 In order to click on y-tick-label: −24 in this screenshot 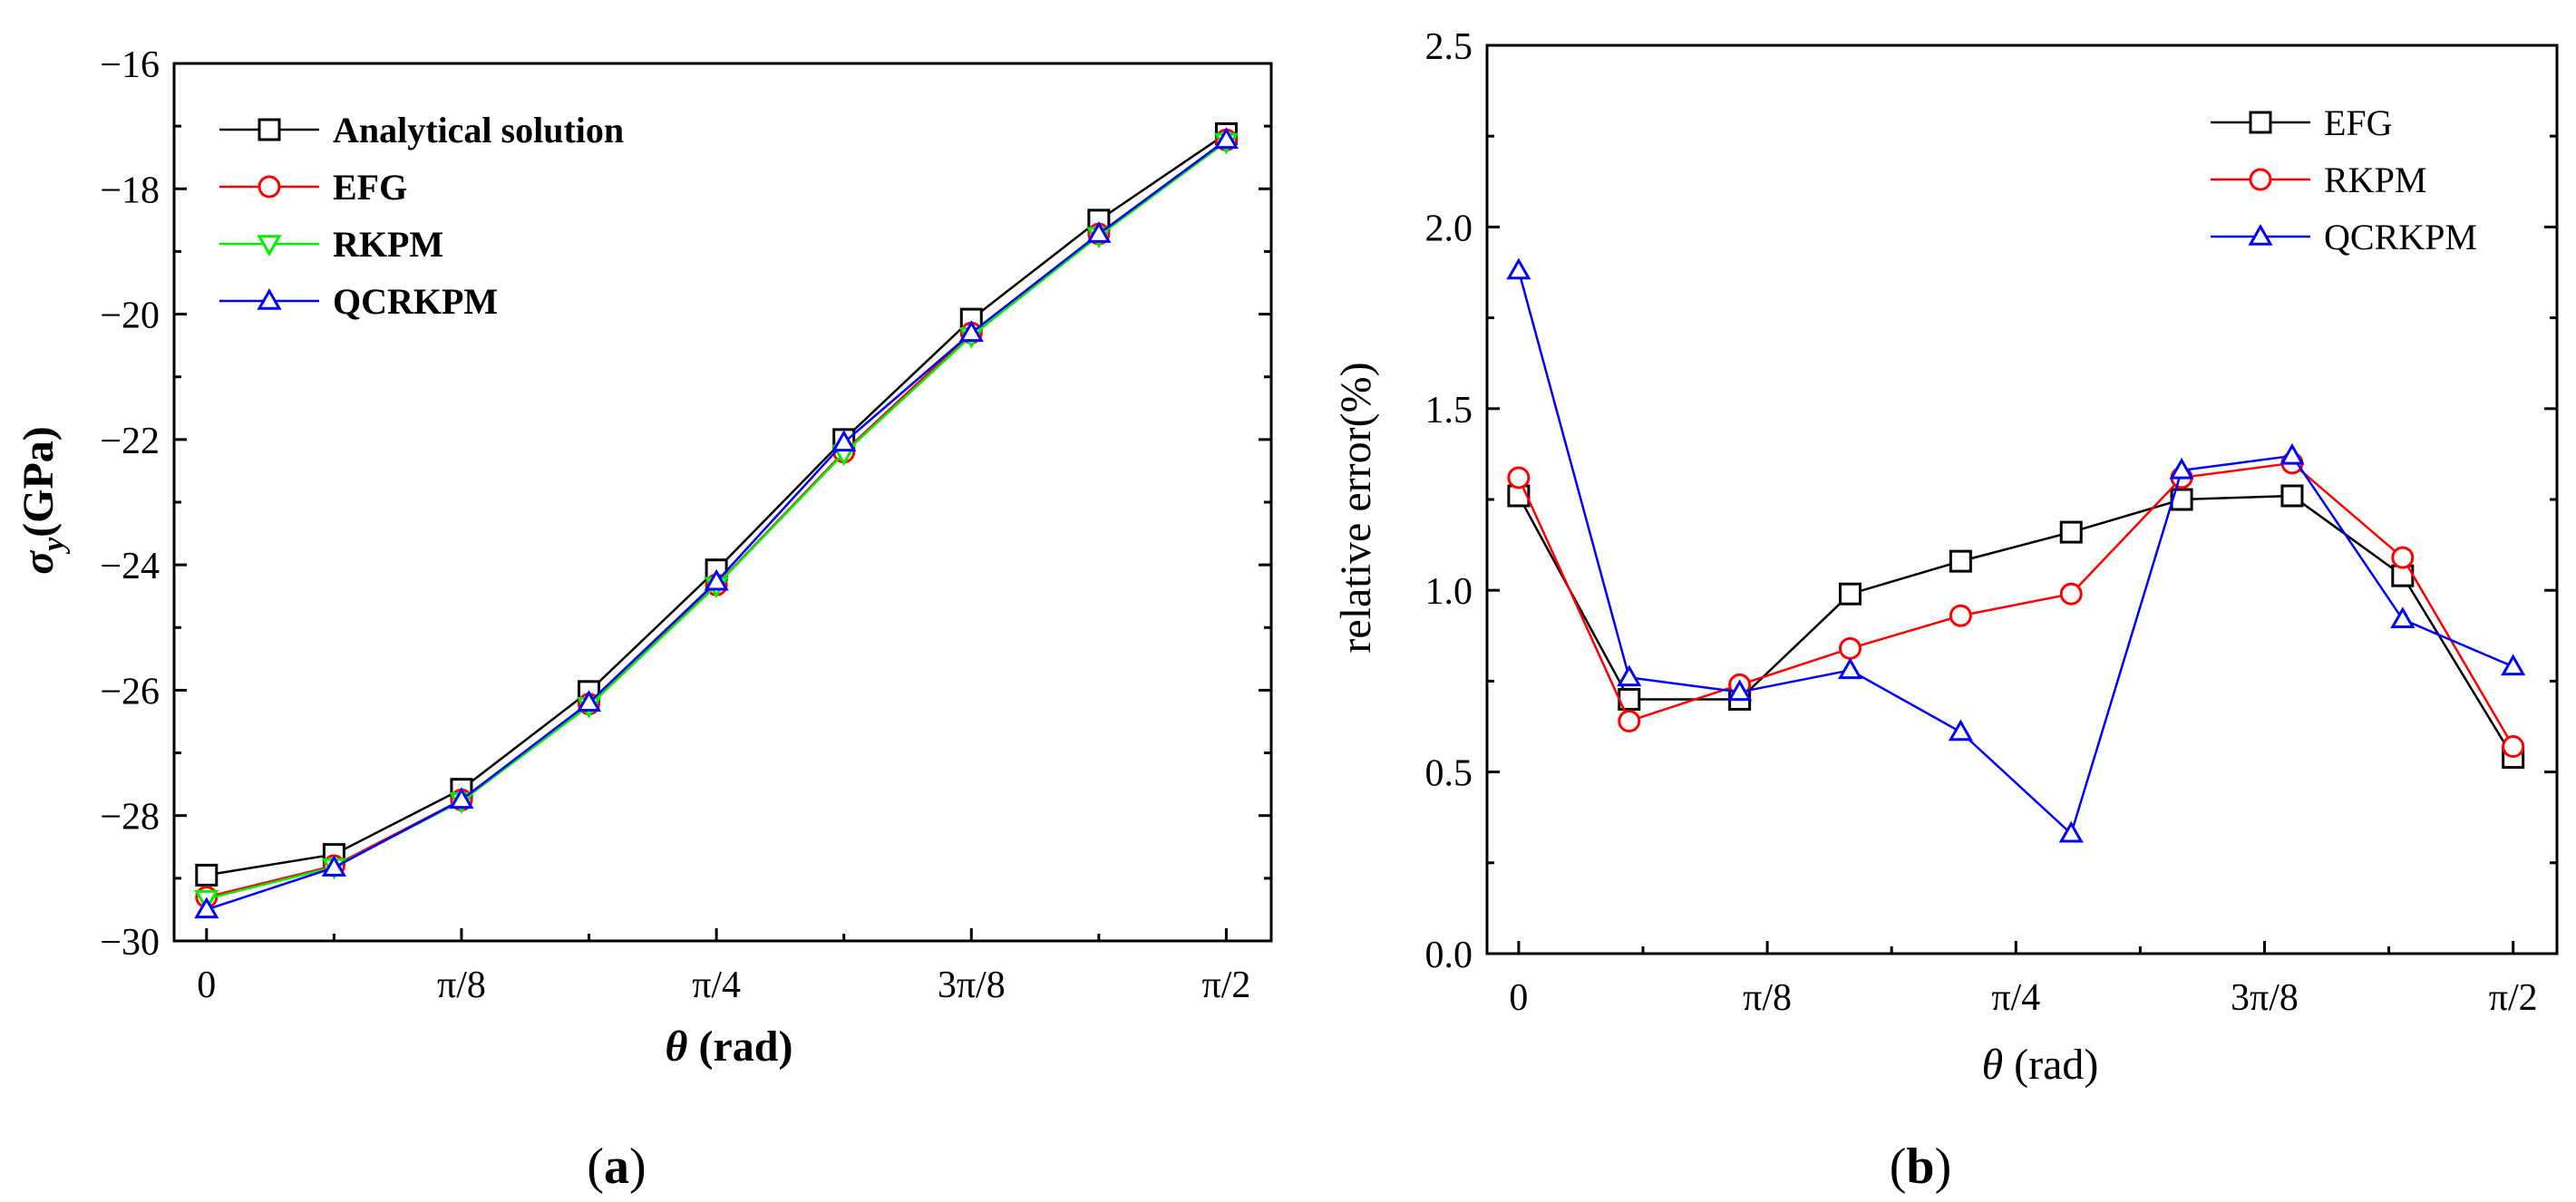, I will do `click(130, 566)`.